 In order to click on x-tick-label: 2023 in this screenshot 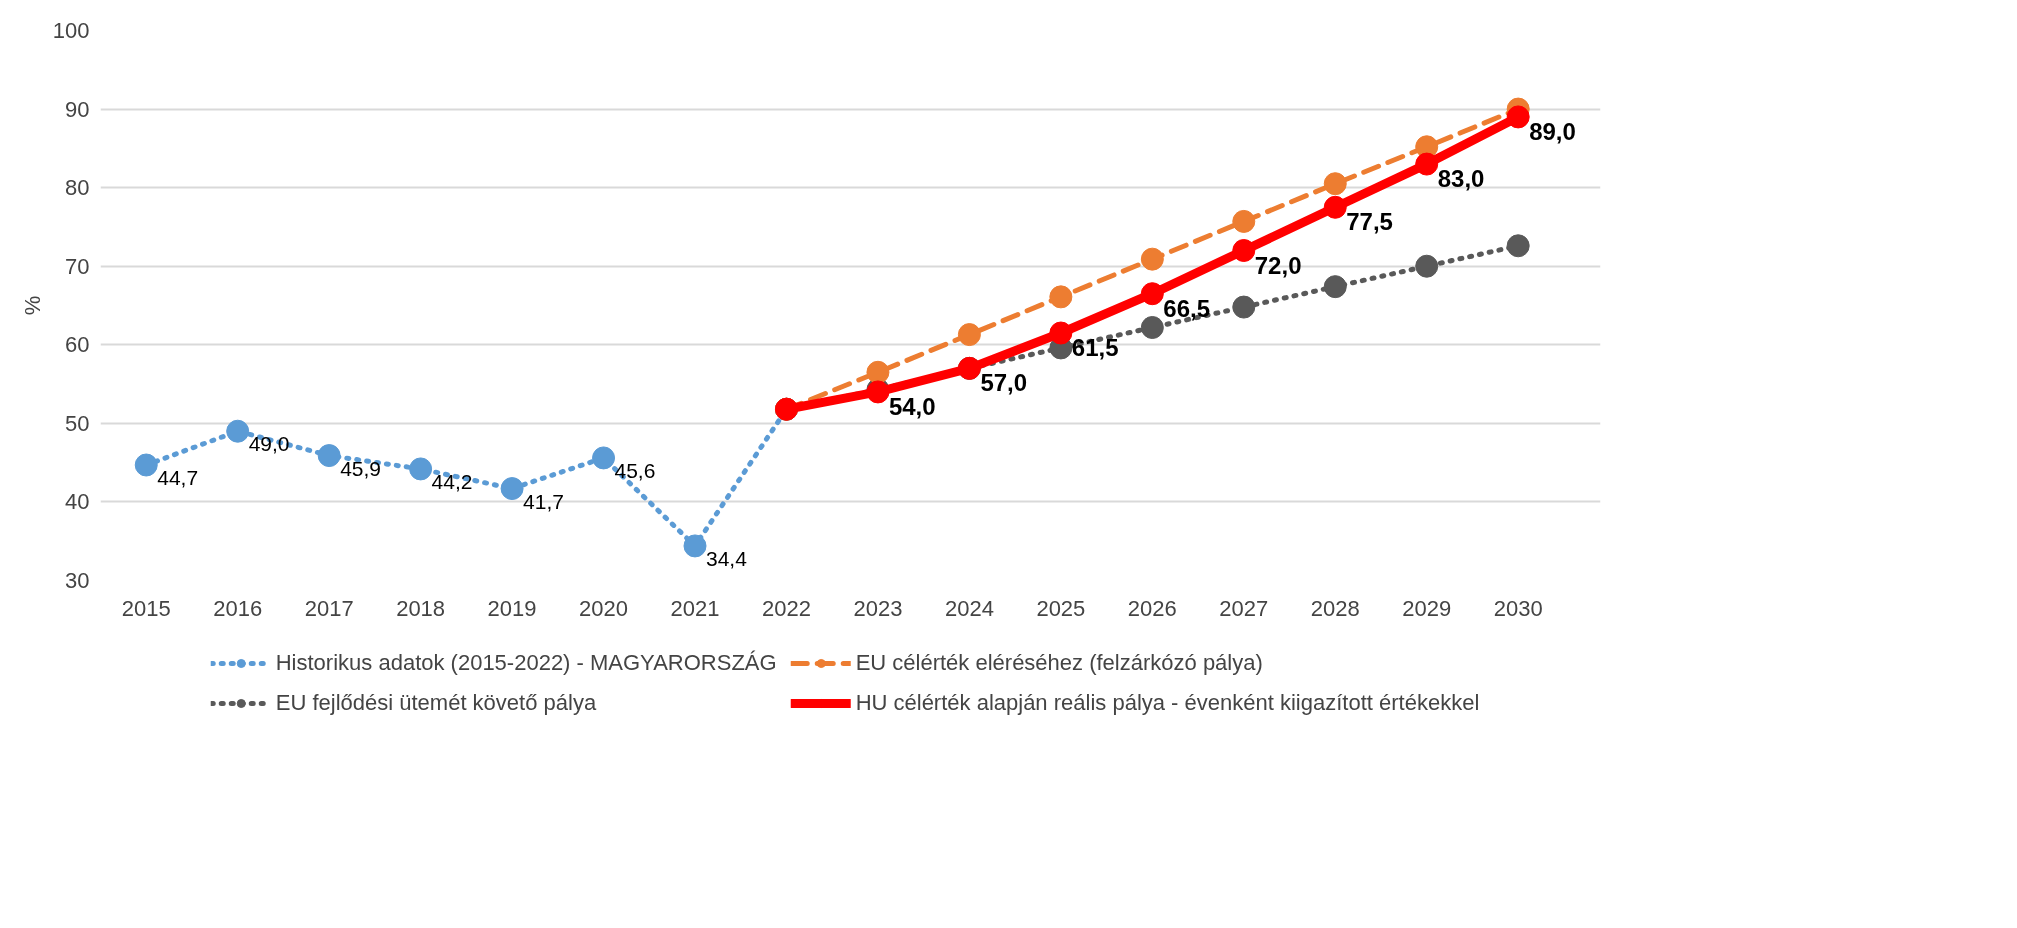, I will do `click(878, 608)`.